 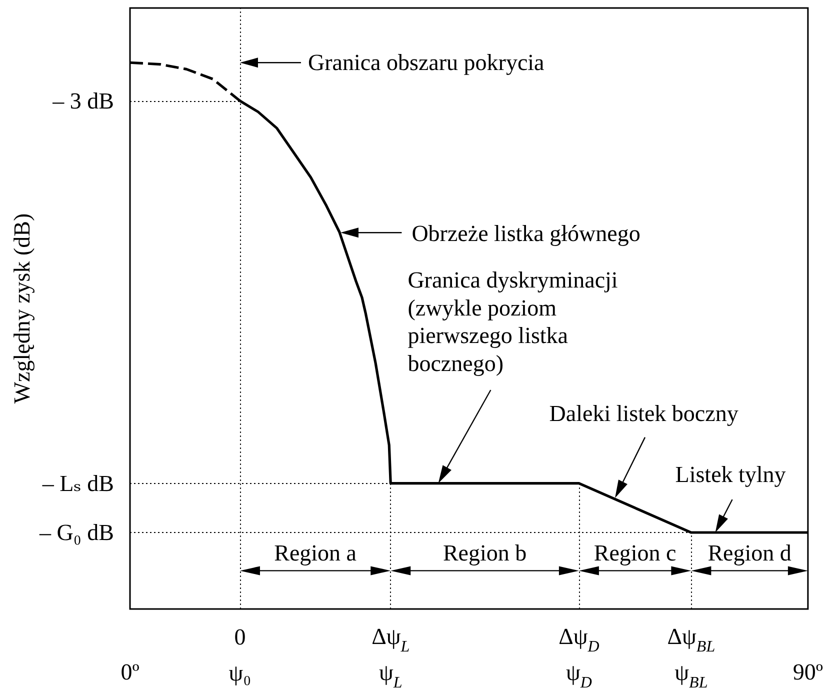 What do you see at coordinates (484, 553) in the screenshot?
I see `annotation: Region b` at bounding box center [484, 553].